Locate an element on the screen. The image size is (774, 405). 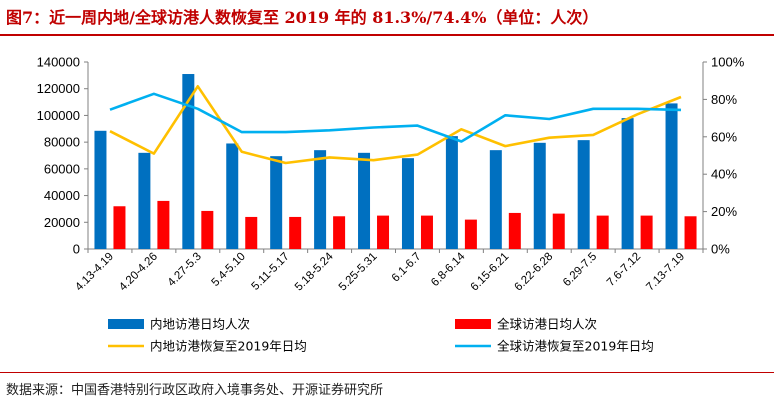
x-tick-label: 4.13-4.19 is located at coordinates (94, 272).